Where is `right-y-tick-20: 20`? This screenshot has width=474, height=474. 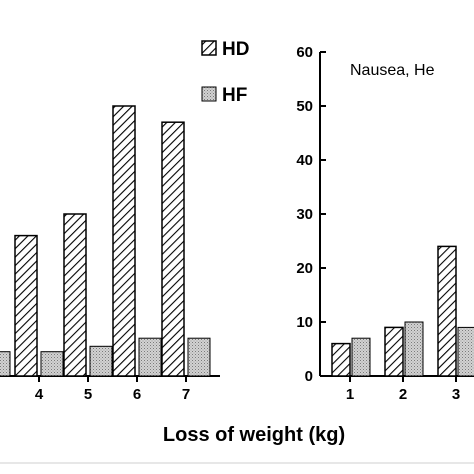 right-y-tick-20: 20 is located at coordinates (304, 268).